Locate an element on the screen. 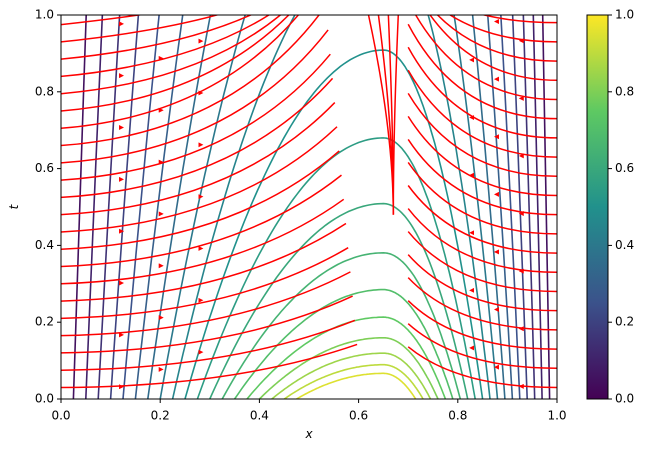 This screenshot has width=649, height=457. colorbar-tick-label: 1.0 is located at coordinates (624, 15).